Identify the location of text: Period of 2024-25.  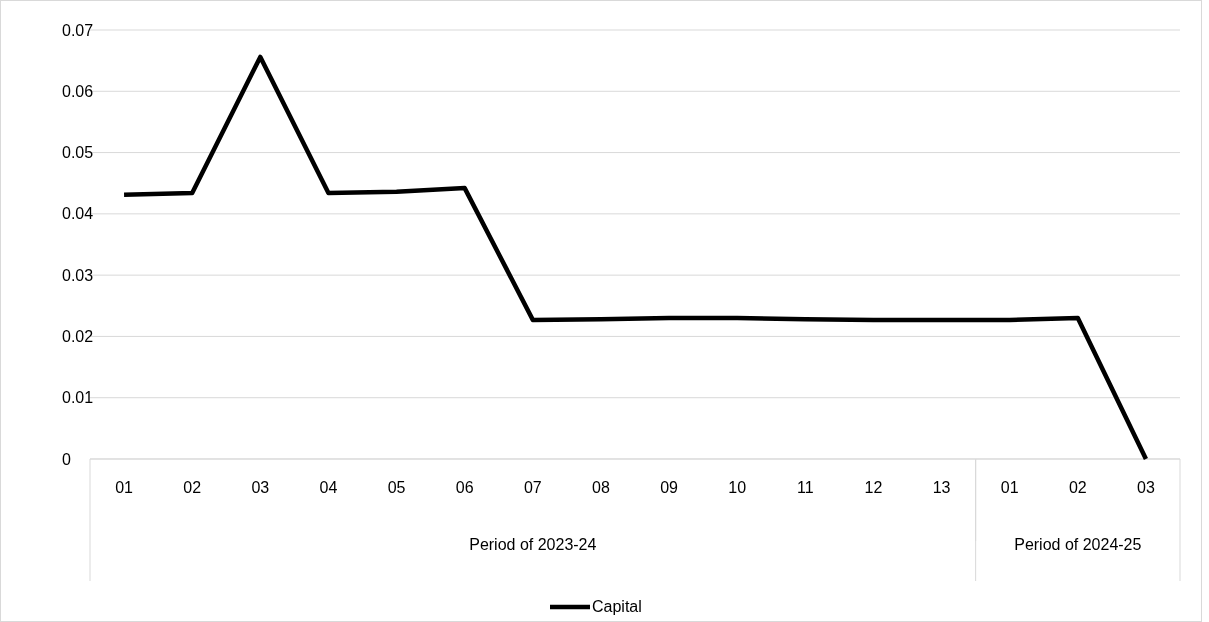
(1078, 544).